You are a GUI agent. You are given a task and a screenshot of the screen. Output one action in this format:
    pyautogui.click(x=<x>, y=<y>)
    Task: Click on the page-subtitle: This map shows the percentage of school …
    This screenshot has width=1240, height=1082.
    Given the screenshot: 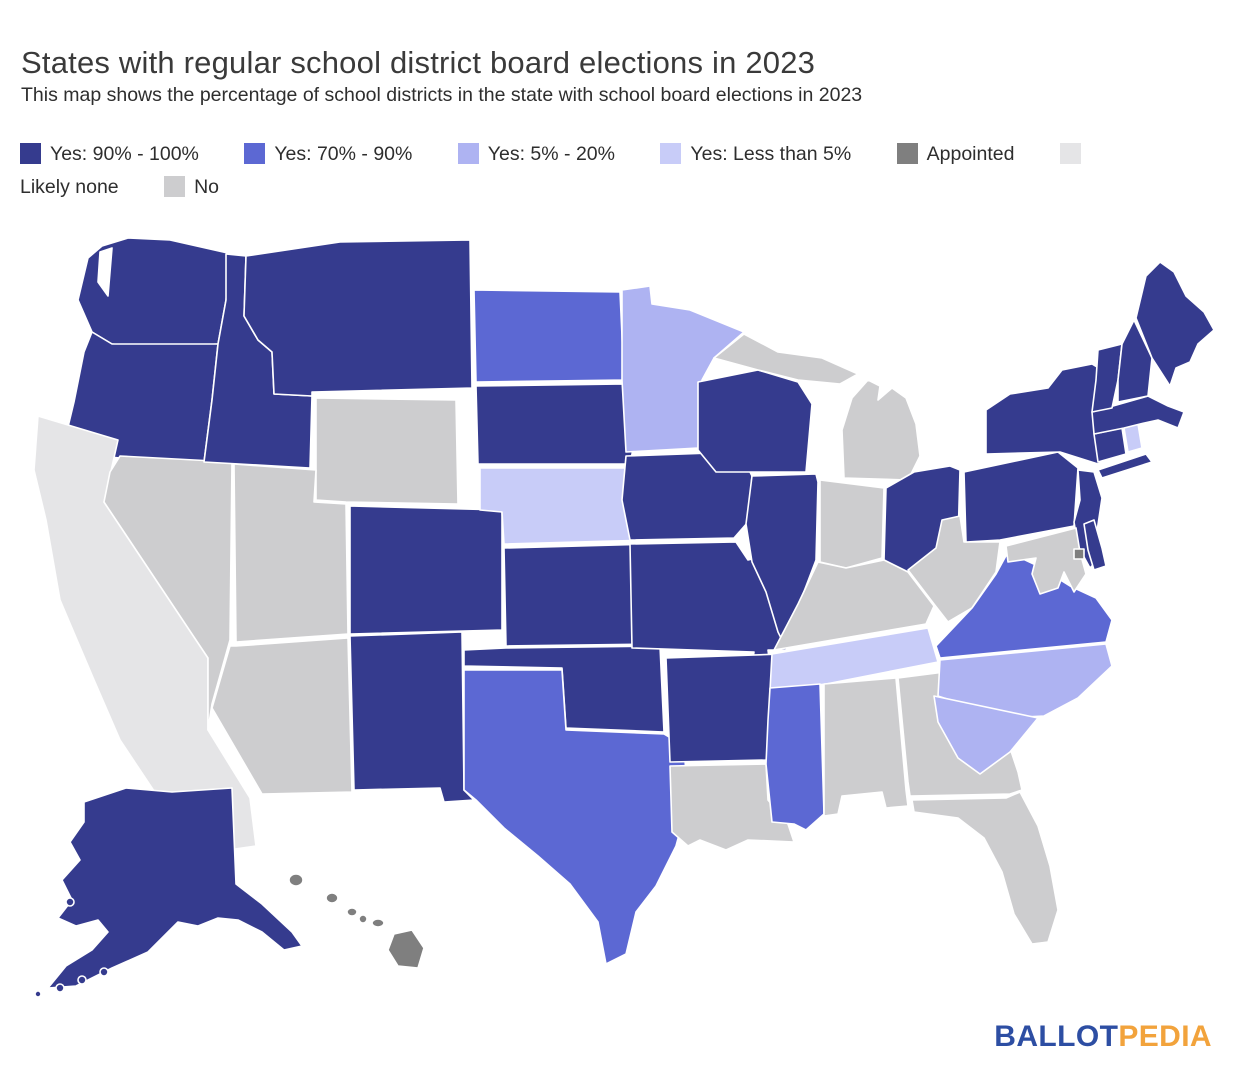 What is the action you would take?
    pyautogui.click(x=442, y=95)
    